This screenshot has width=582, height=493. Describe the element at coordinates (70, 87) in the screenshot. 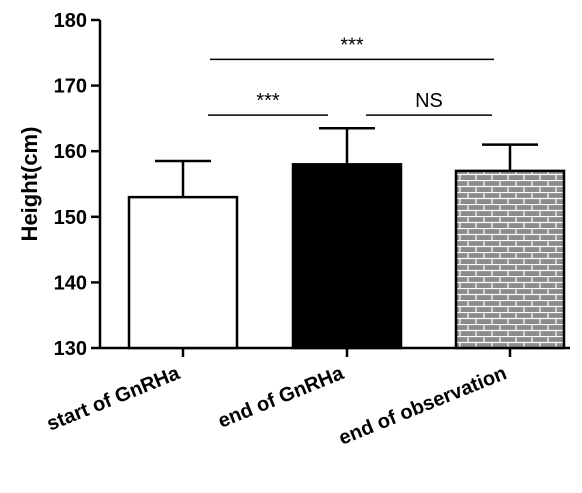

I see `y-tick-label: 170` at that location.